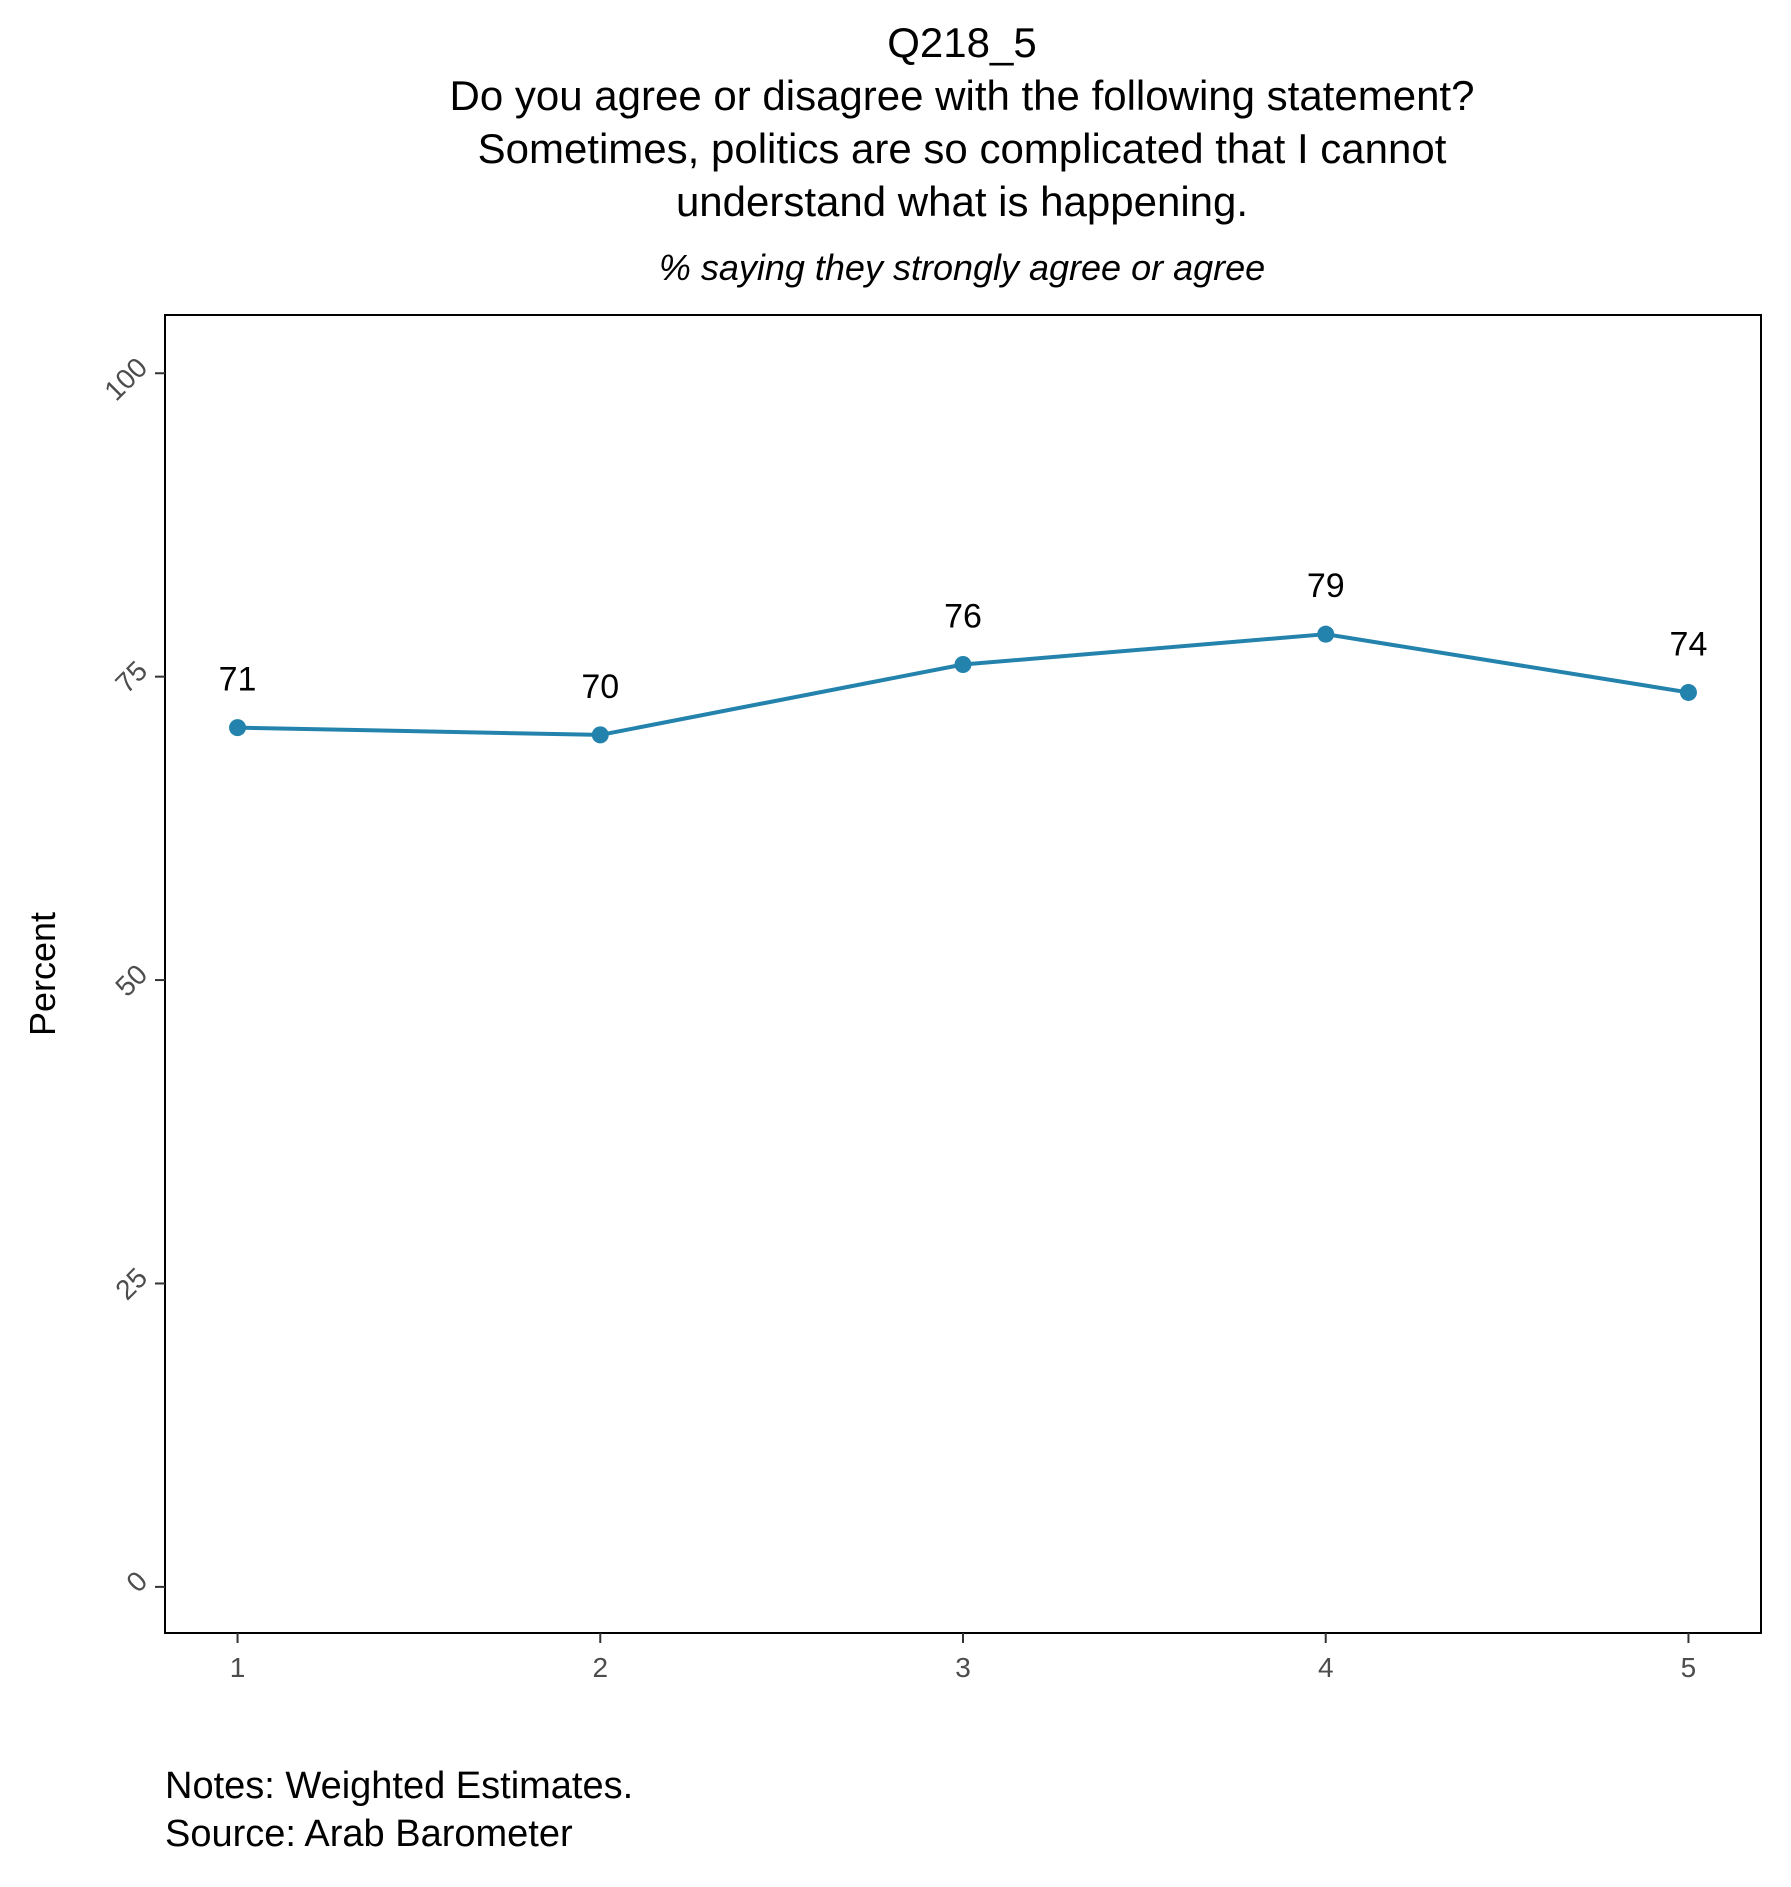  What do you see at coordinates (238, 1667) in the screenshot?
I see `x-tick-label: 1` at bounding box center [238, 1667].